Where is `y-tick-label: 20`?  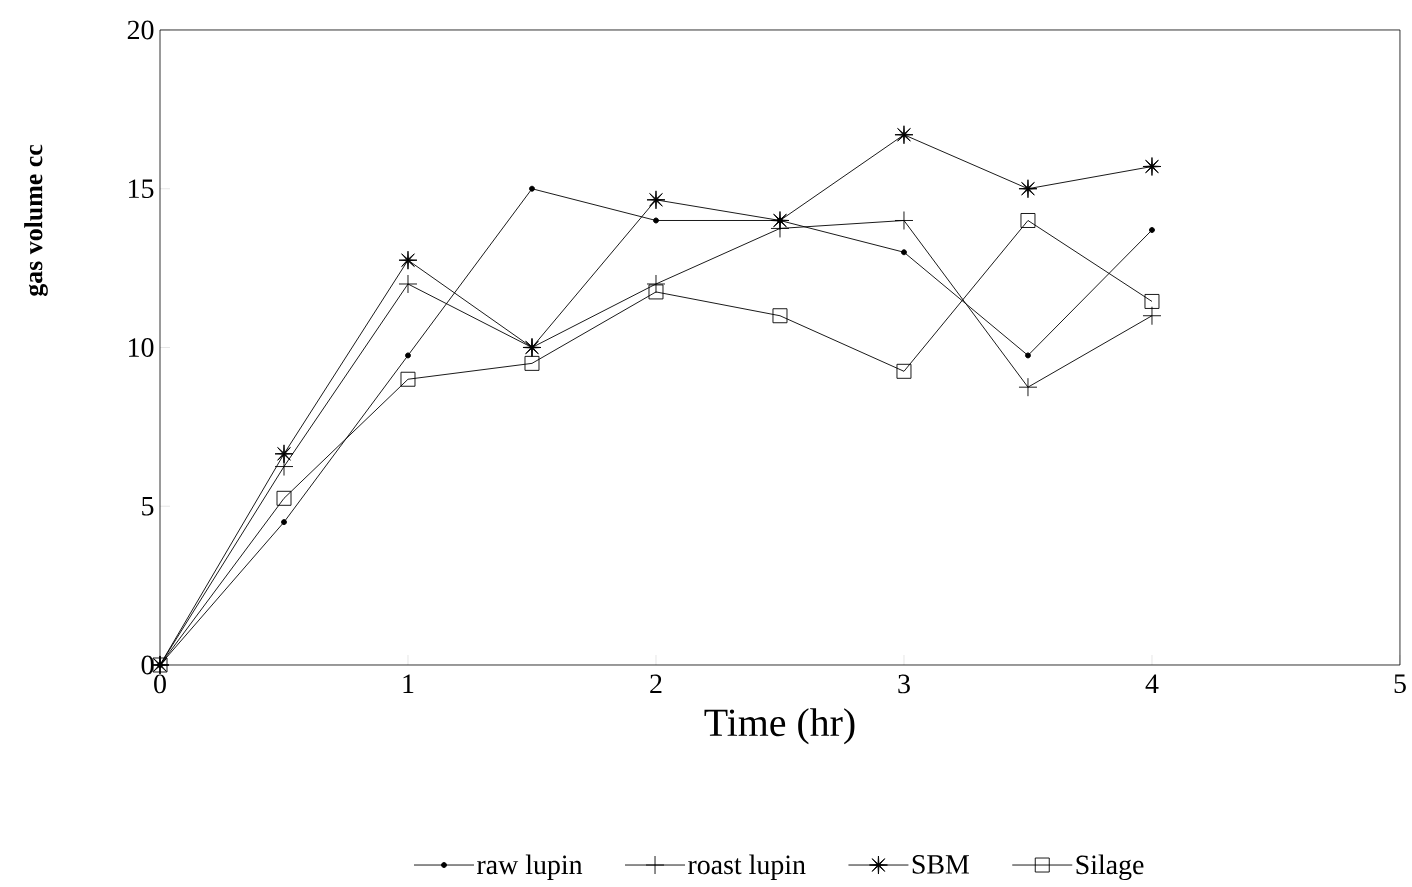 y-tick-label: 20 is located at coordinates (140, 30).